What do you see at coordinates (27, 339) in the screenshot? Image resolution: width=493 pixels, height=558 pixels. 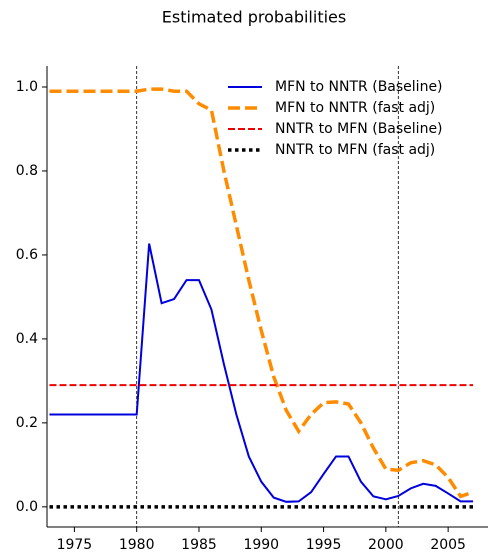 I see `y-tick-label: 0.4` at bounding box center [27, 339].